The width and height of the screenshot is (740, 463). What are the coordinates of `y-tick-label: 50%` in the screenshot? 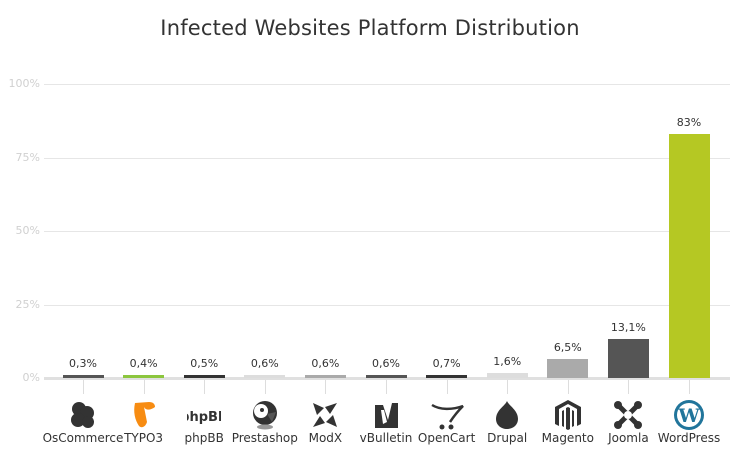 It's located at (27, 230).